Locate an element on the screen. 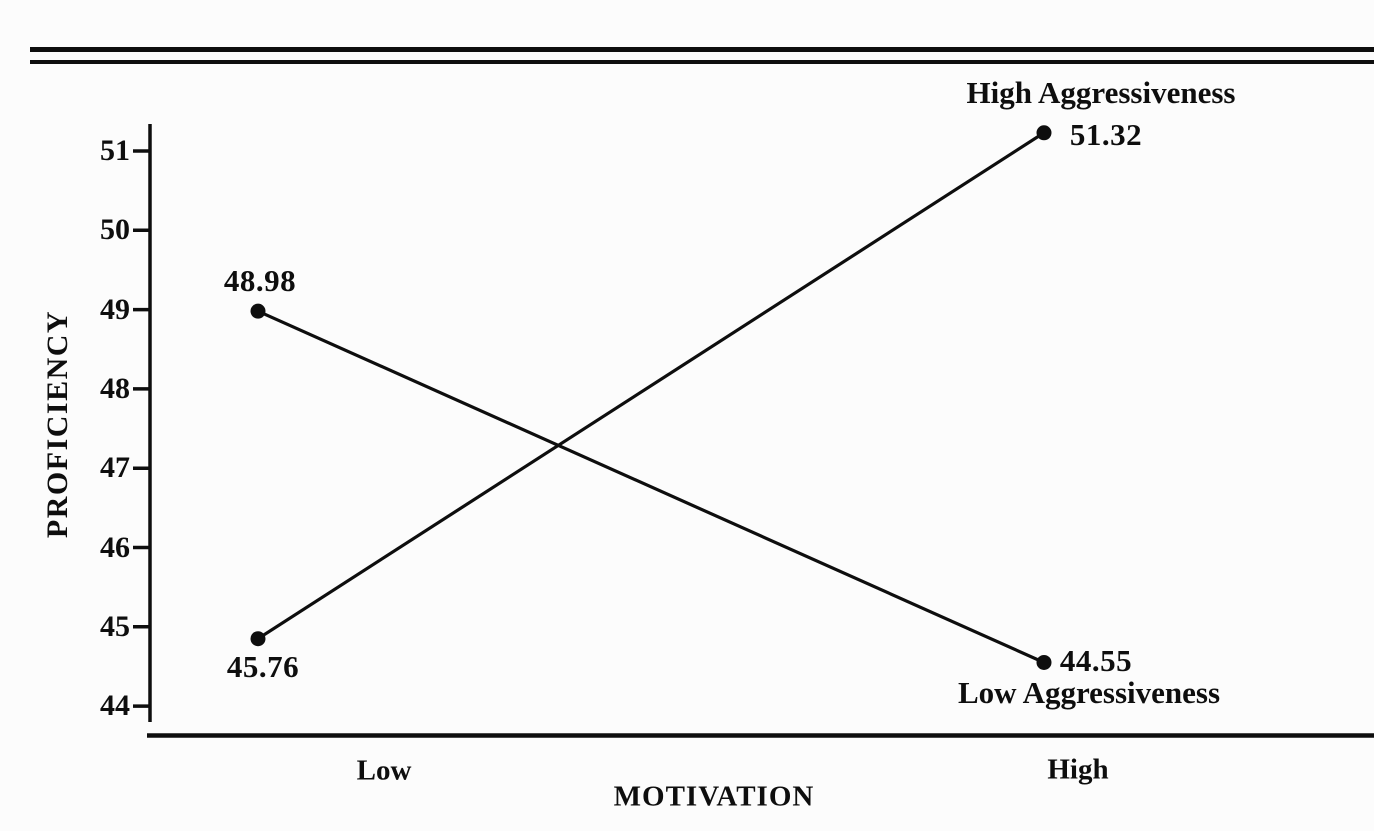  y-tick-label: 49 is located at coordinates (115, 309).